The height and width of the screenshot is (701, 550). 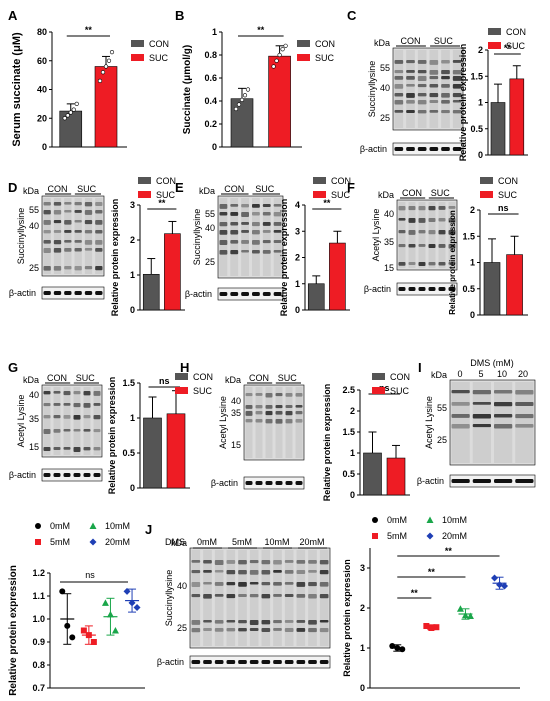 I want to click on y-axis-label: Serum succinate (μM), so click(x=17, y=89).